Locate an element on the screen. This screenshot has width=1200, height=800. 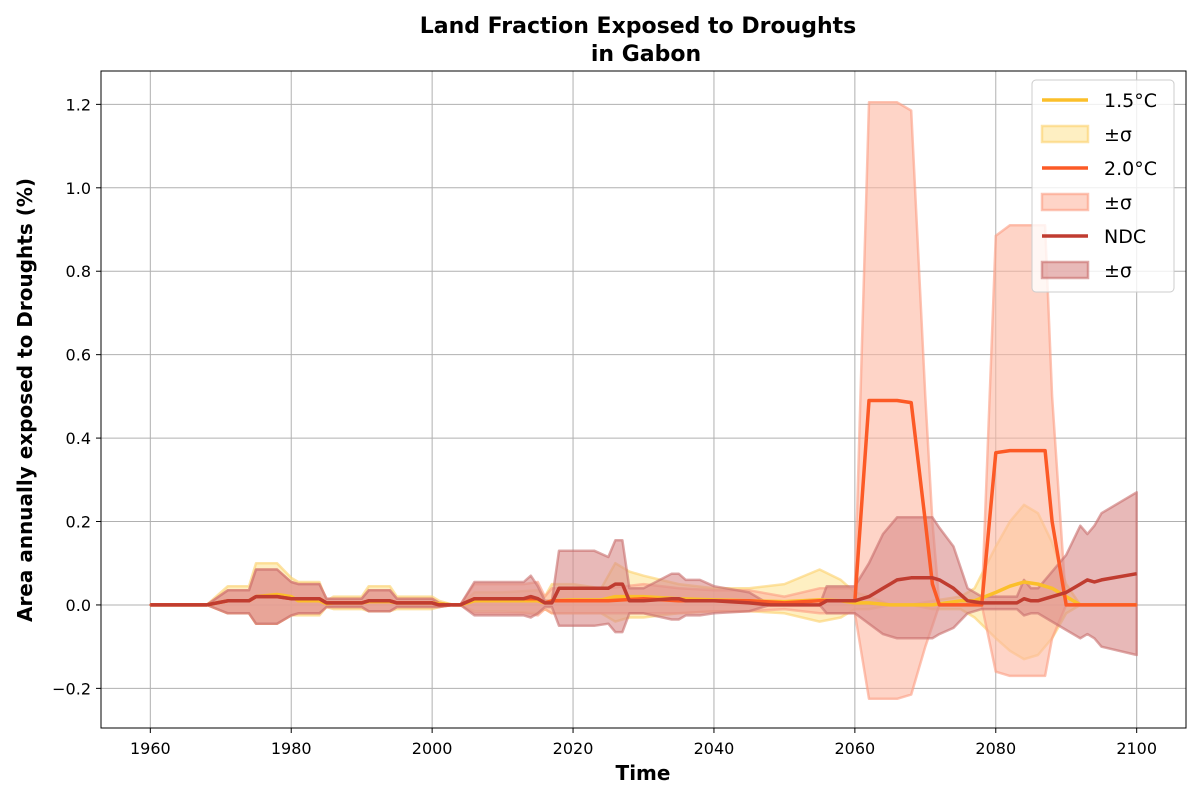
legend: 1.5°C ±σ 2.0°C ±σ NDC ±σ is located at coordinates (1103, 186).